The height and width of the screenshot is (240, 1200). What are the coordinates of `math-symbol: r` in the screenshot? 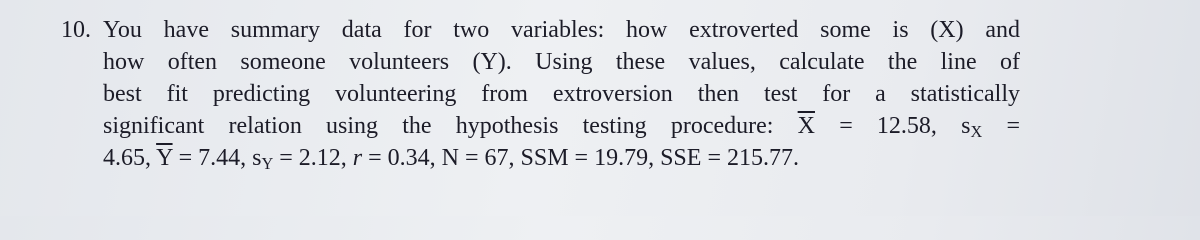 It's located at (357, 158).